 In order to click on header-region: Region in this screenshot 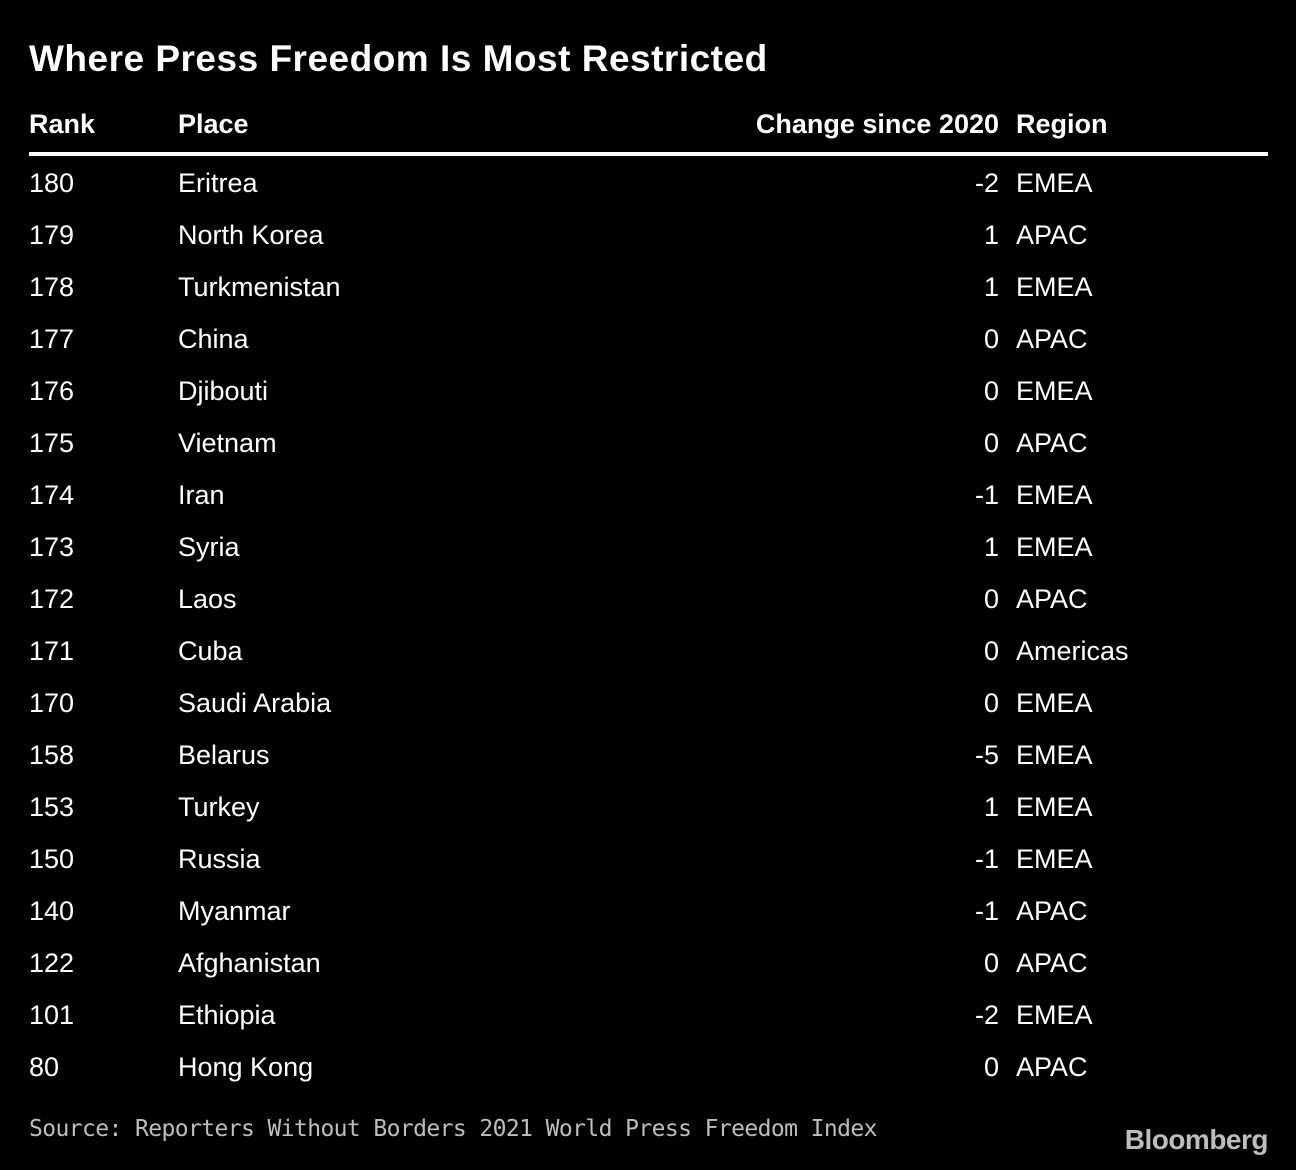, I will do `click(1062, 124)`.